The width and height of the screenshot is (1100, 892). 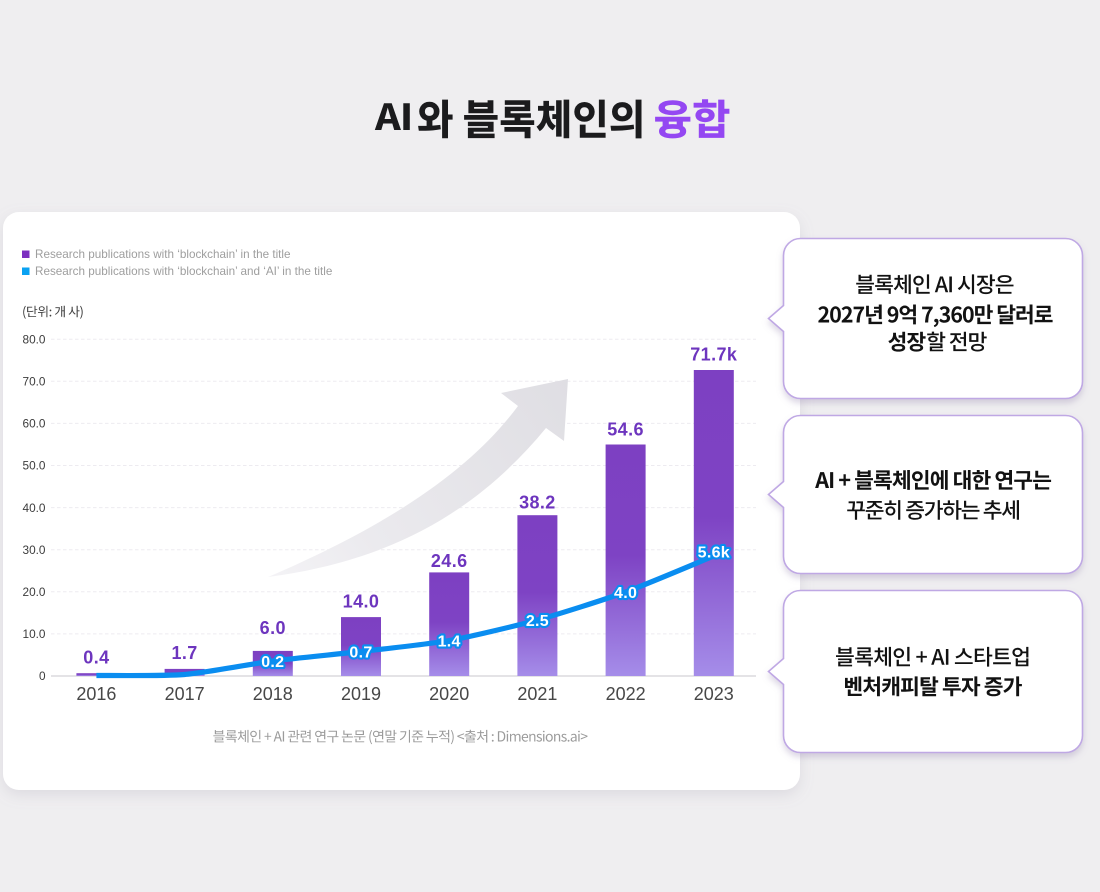 I want to click on svg-text: 40.0, so click(x=34, y=508).